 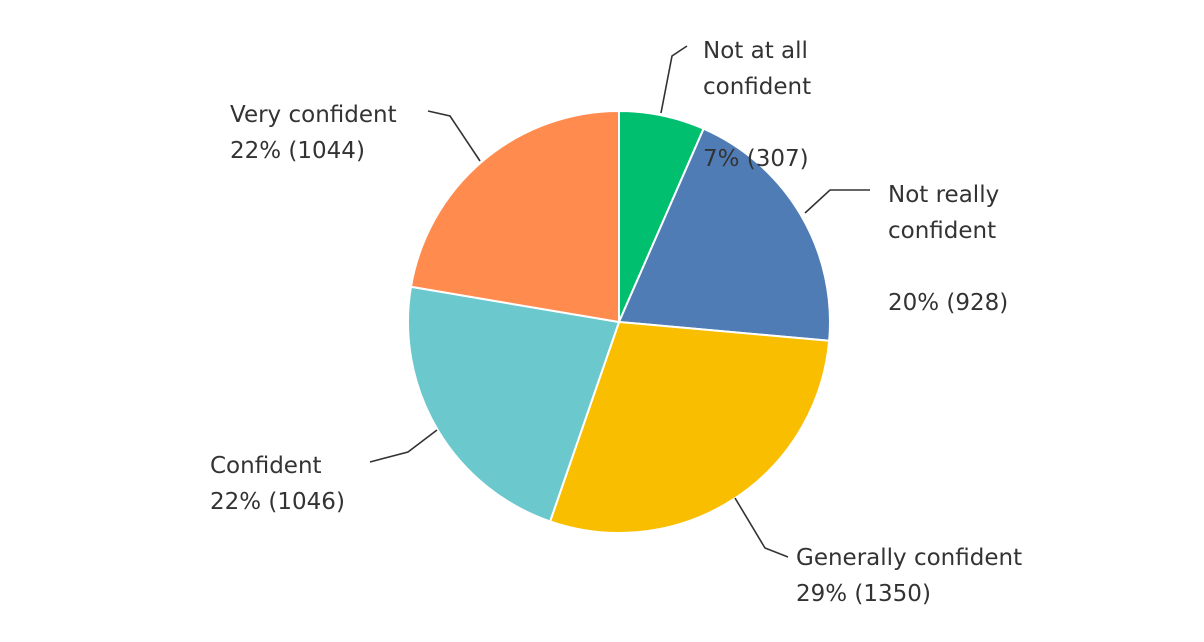 I want to click on slice-value-label: 22% (1046), so click(x=277, y=502).